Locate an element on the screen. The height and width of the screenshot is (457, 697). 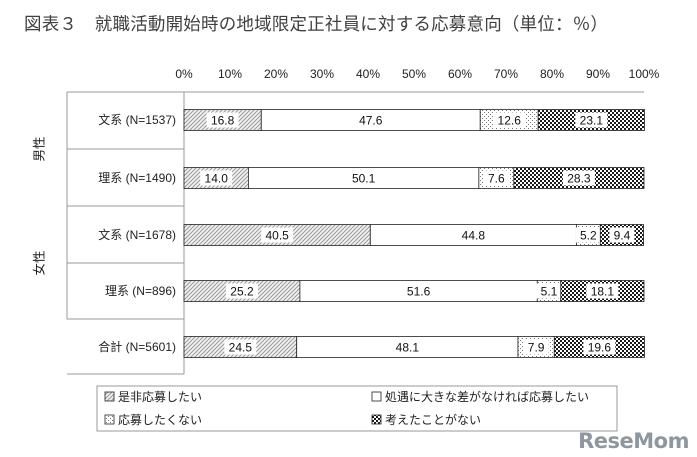
legend-label: 考えたことがない is located at coordinates (433, 419).